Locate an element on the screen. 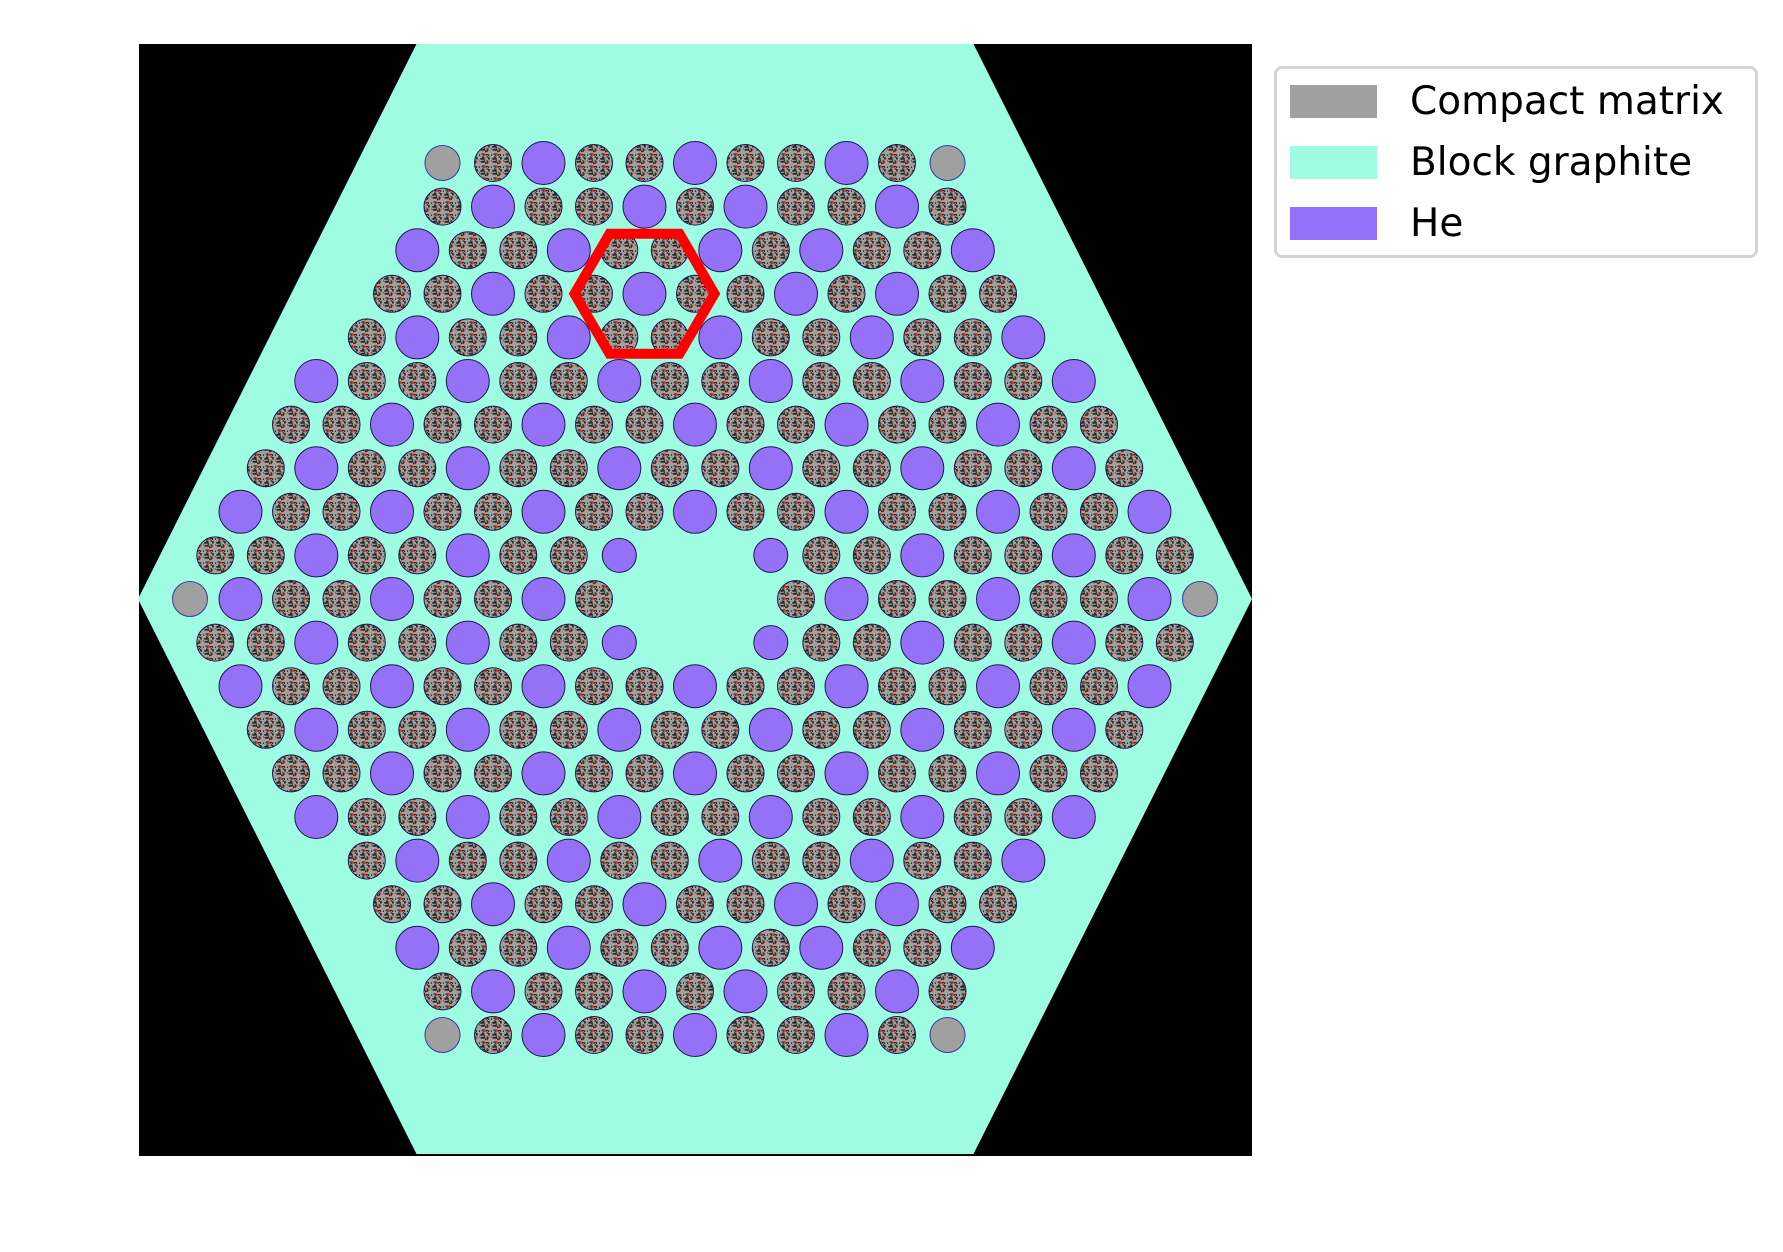 The image size is (1783, 1252). legend-label-compact-matrix: Compact matrix is located at coordinates (1567, 101).